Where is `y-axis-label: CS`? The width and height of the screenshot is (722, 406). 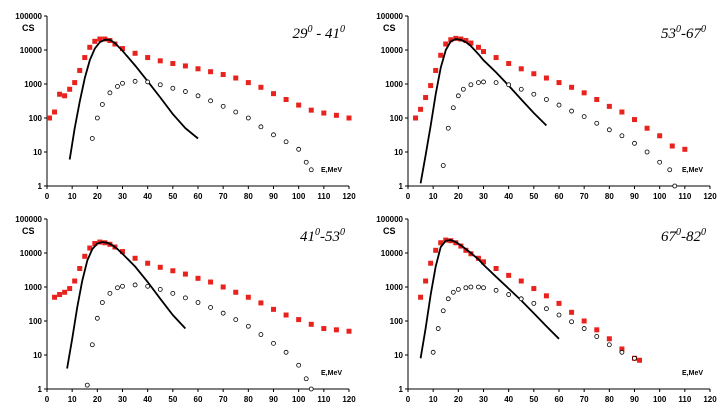
y-axis-label: CS is located at coordinates (389, 231).